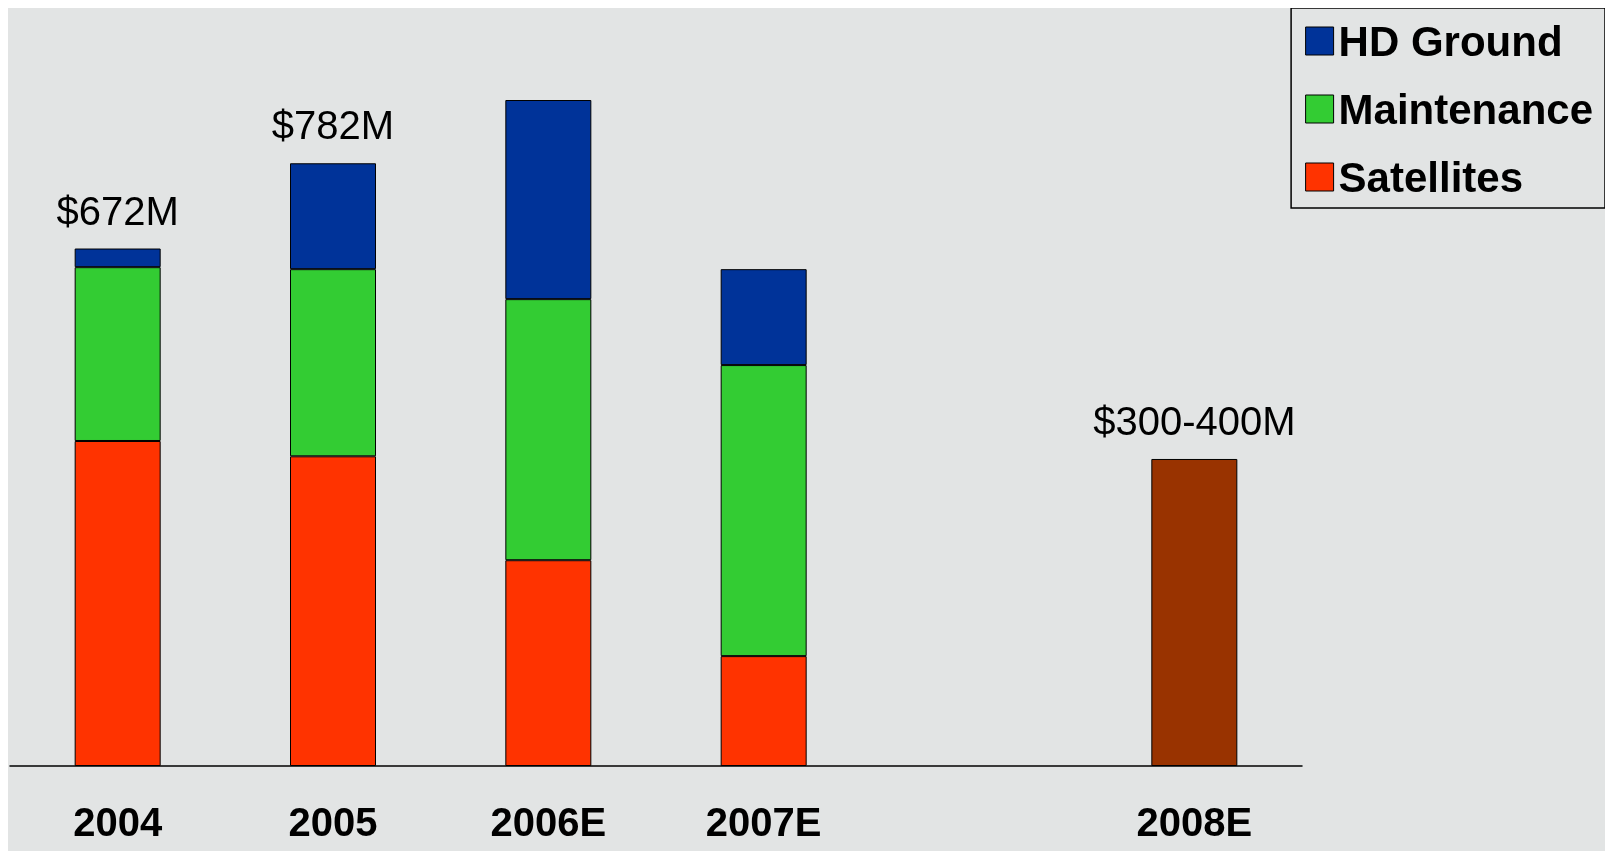 The height and width of the screenshot is (859, 1613). I want to click on legend-label: Satellites, so click(1431, 177).